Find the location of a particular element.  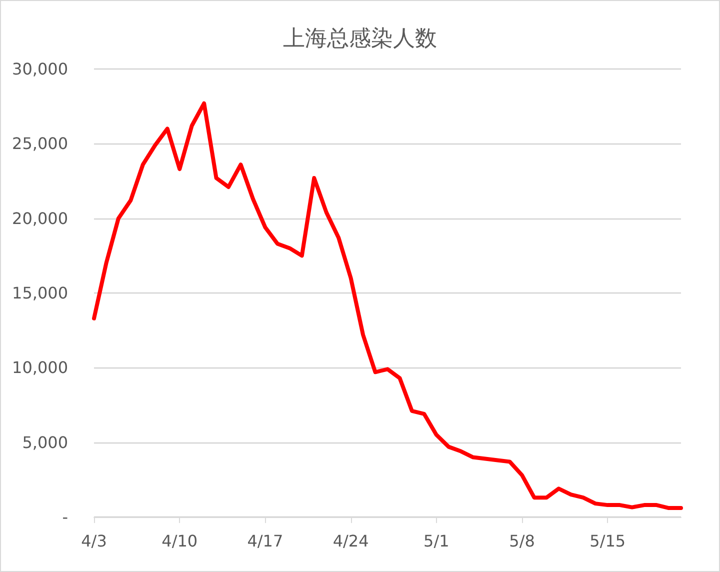

y-tick-label: 15,000 is located at coordinates (40, 293).